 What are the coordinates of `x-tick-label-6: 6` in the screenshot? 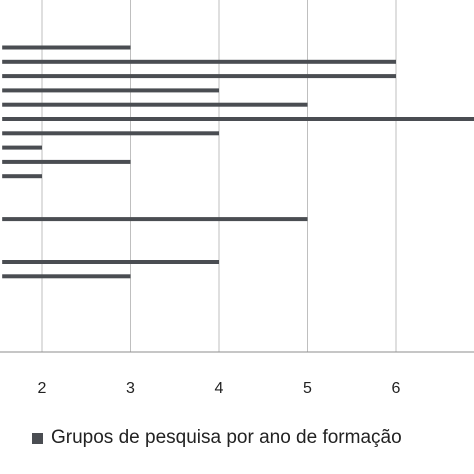 It's located at (396, 388).